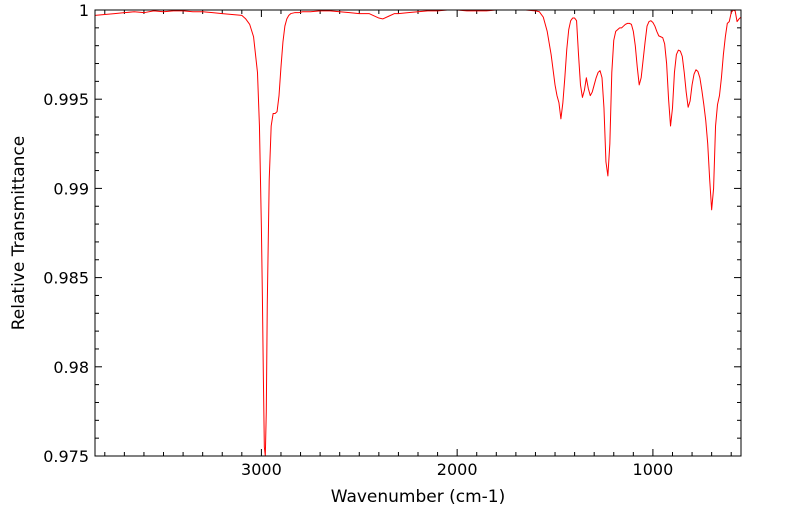 This screenshot has height=516, width=799. I want to click on y-tick-label: 0.99, so click(71, 188).